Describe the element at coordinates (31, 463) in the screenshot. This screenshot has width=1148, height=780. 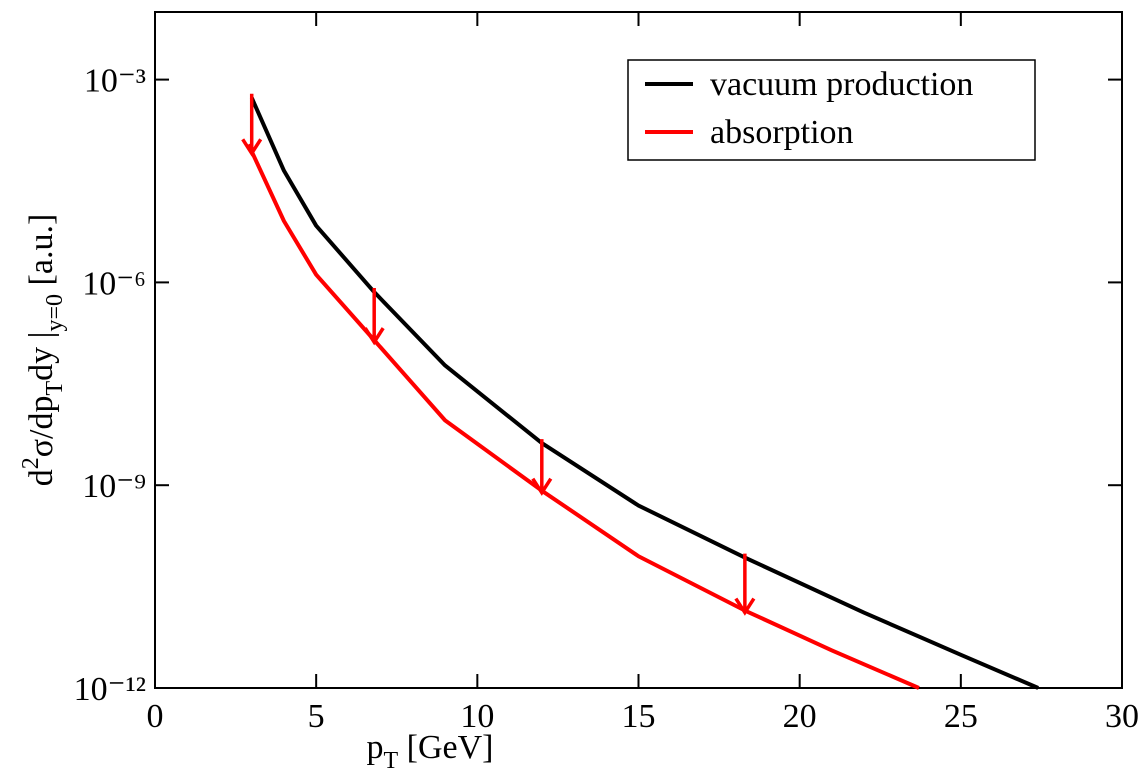
I see `y-label-sup: 2` at that location.